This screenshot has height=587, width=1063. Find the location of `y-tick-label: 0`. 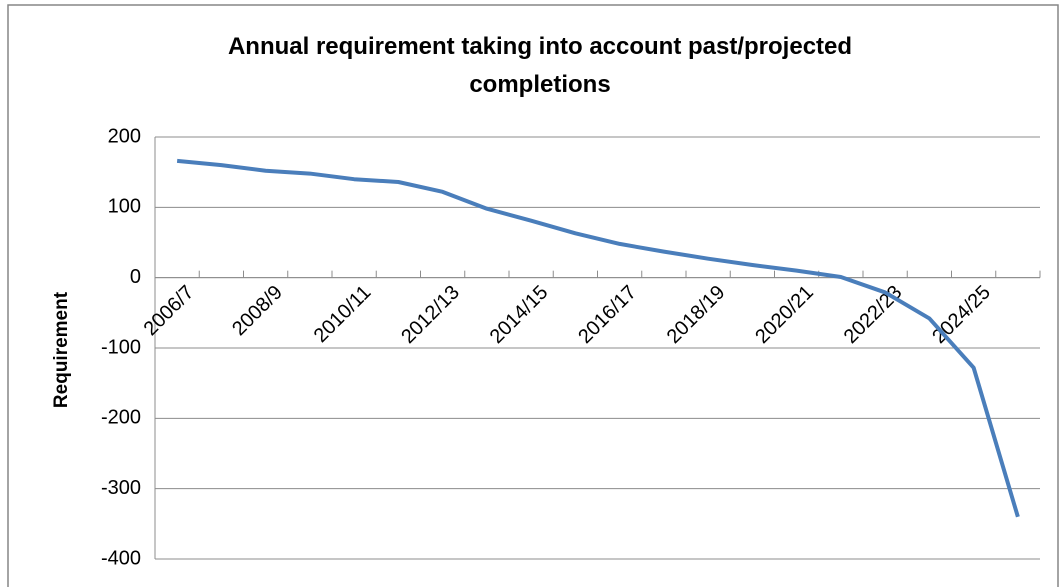

y-tick-label: 0 is located at coordinates (135, 277).